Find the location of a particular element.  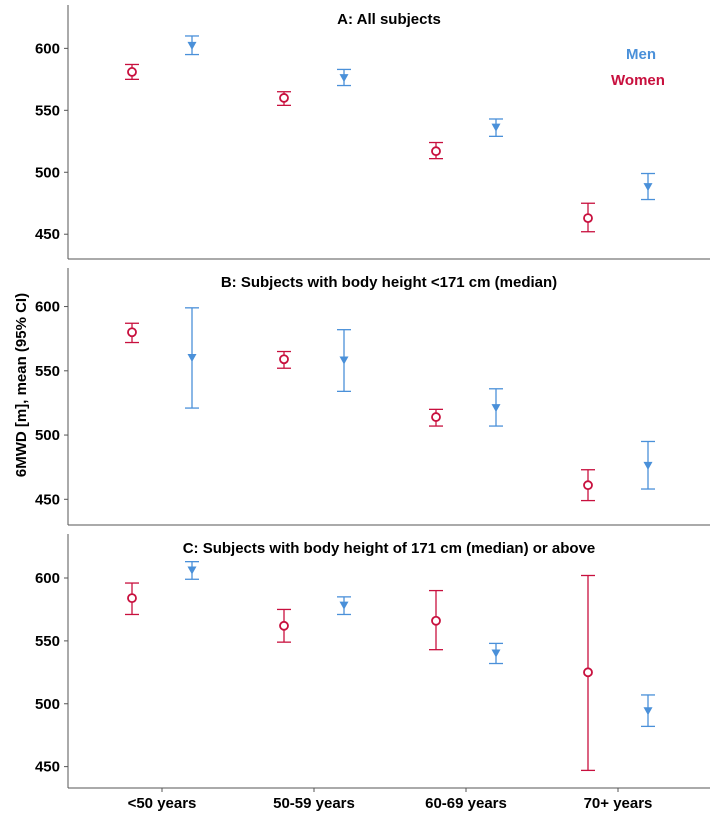

x-category-label: 50-59 years is located at coordinates (314, 803).